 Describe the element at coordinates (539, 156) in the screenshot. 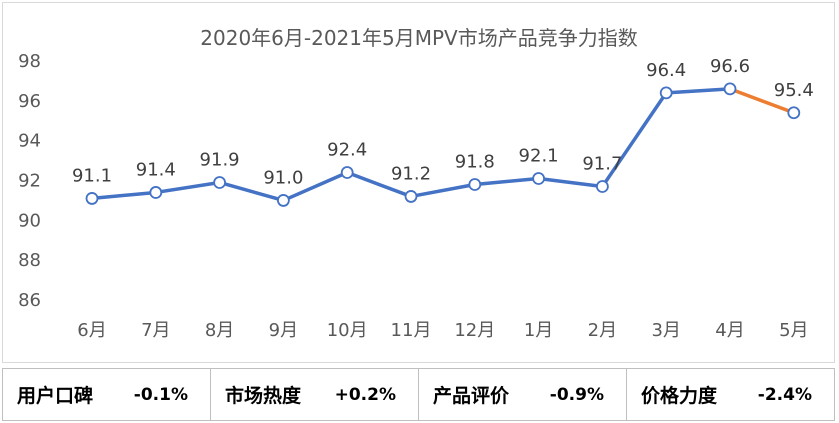

I see `data-label: 92.1` at that location.